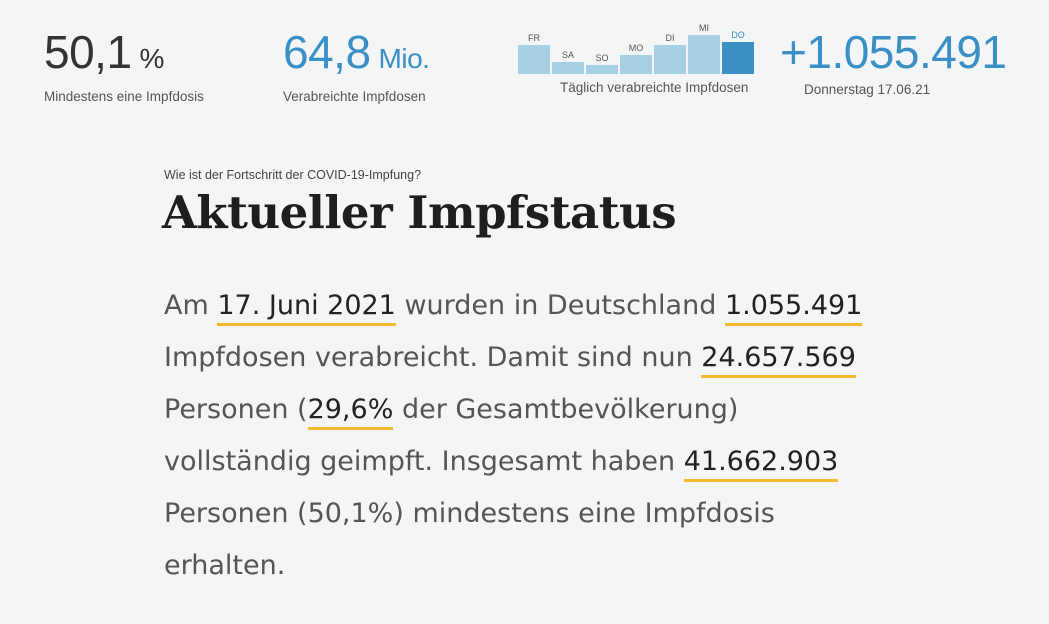  What do you see at coordinates (104, 52) in the screenshot?
I see `first-dose-value: 50,1%` at bounding box center [104, 52].